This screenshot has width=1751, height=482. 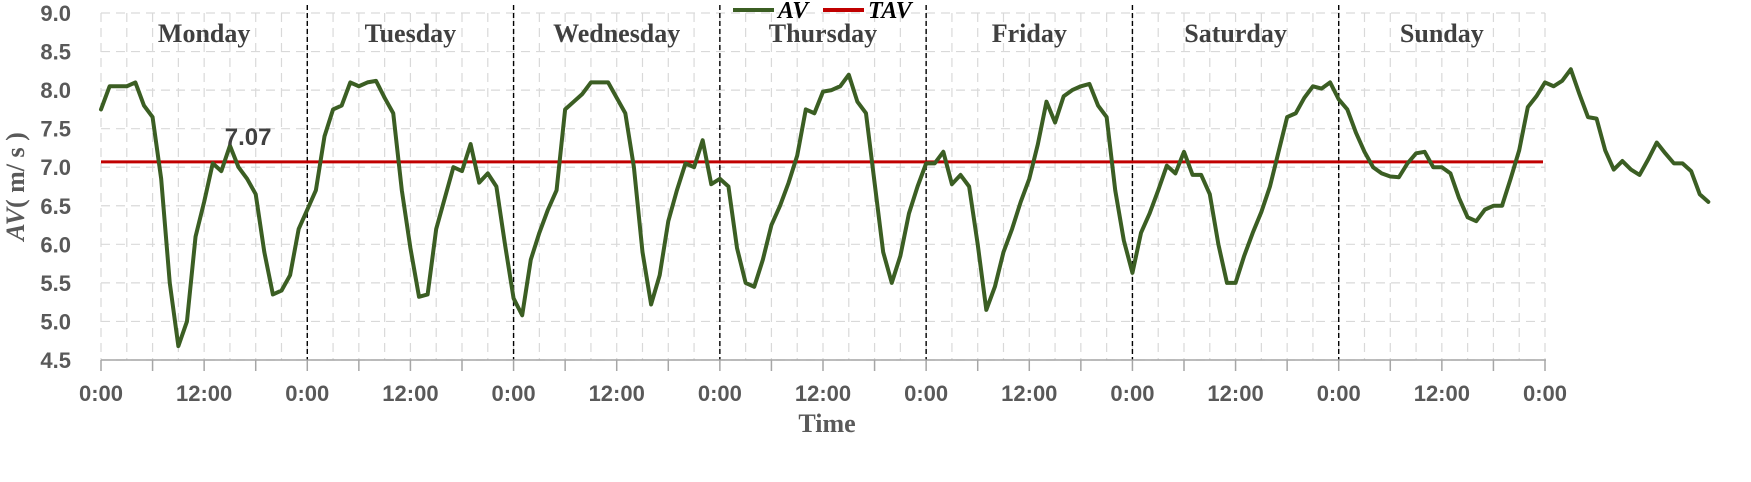 What do you see at coordinates (15, 170) in the screenshot?
I see `y-axis-title-units: ( m/ s )` at bounding box center [15, 170].